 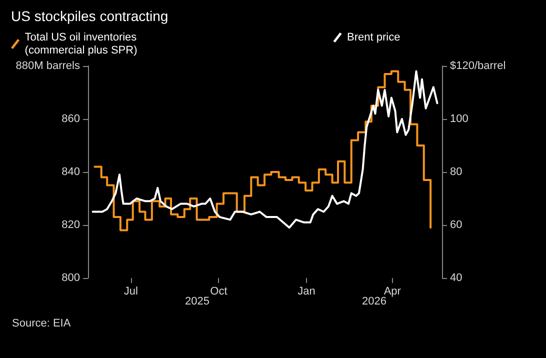 What do you see at coordinates (456, 172) in the screenshot?
I see `y2-tick-label: 80` at bounding box center [456, 172].